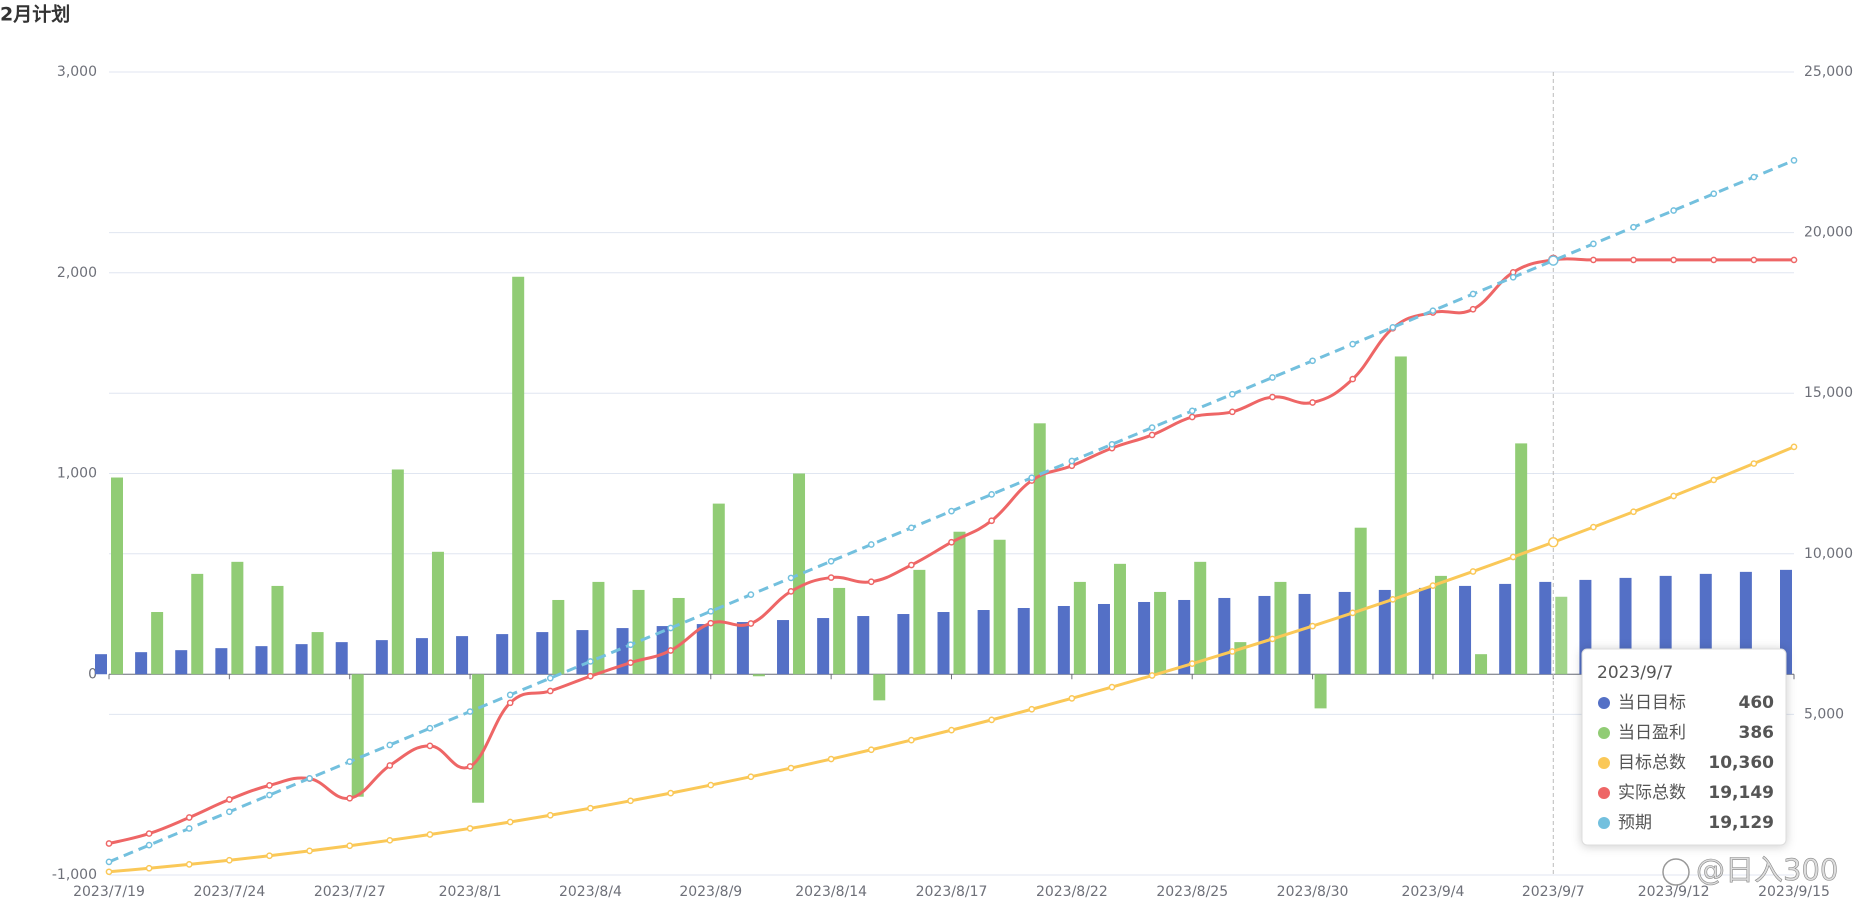 The width and height of the screenshot is (1861, 920). What do you see at coordinates (1313, 892) in the screenshot?
I see `x-tick-label: 2023/8/30` at bounding box center [1313, 892].